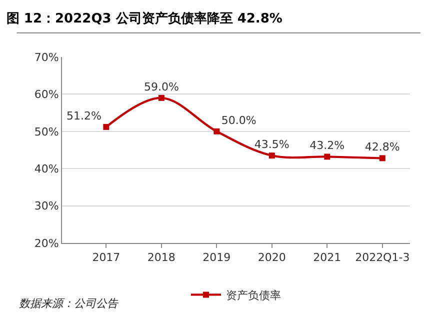 Image resolution: width=427 pixels, height=329 pixels. I want to click on data-label: 59.0%, so click(161, 87).